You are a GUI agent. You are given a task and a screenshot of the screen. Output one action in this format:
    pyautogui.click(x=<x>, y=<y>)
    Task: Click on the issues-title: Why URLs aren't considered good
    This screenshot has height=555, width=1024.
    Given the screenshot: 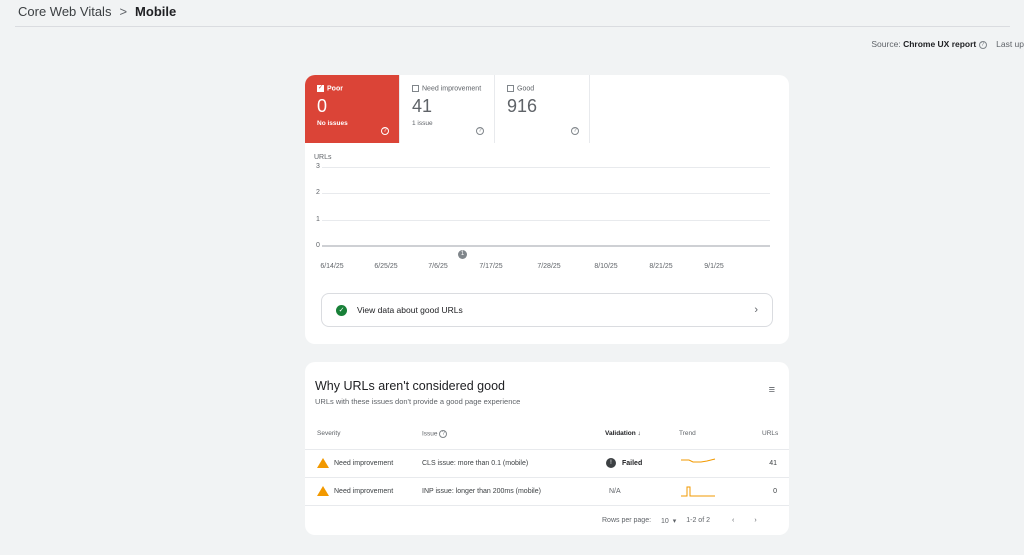 What is the action you would take?
    pyautogui.click(x=410, y=386)
    